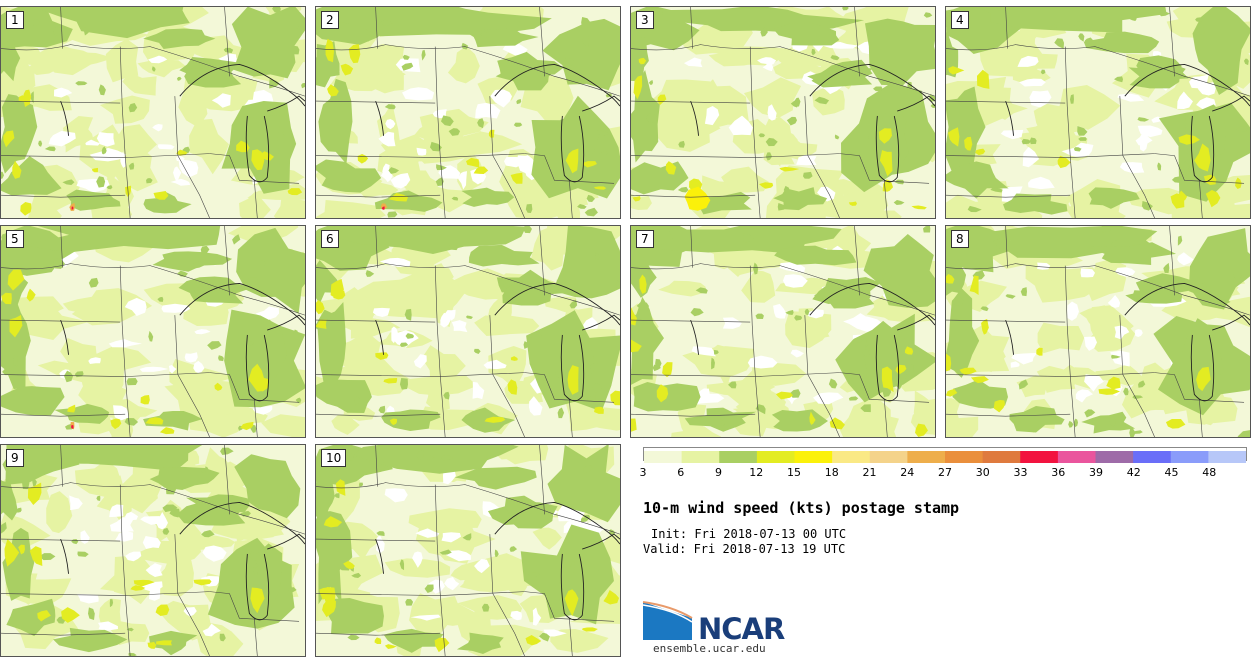 This screenshot has width=1260, height=657. Describe the element at coordinates (982, 472) in the screenshot. I see `colorbar-tick-label: 30` at that location.